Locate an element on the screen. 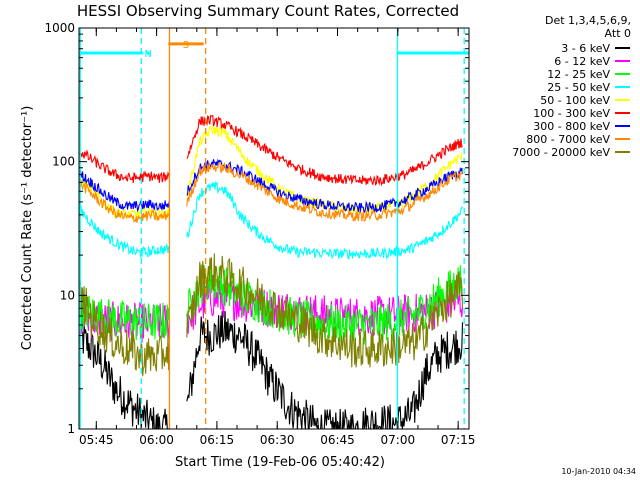  y-axis-label: Corrected Count Rate (s⁻¹ detector⁻¹) is located at coordinates (27, 228).